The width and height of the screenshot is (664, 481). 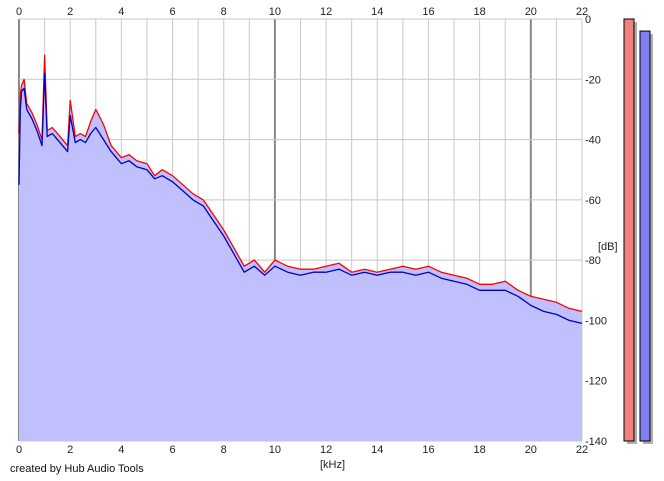 I want to click on y-tick-20: -20, so click(x=593, y=80).